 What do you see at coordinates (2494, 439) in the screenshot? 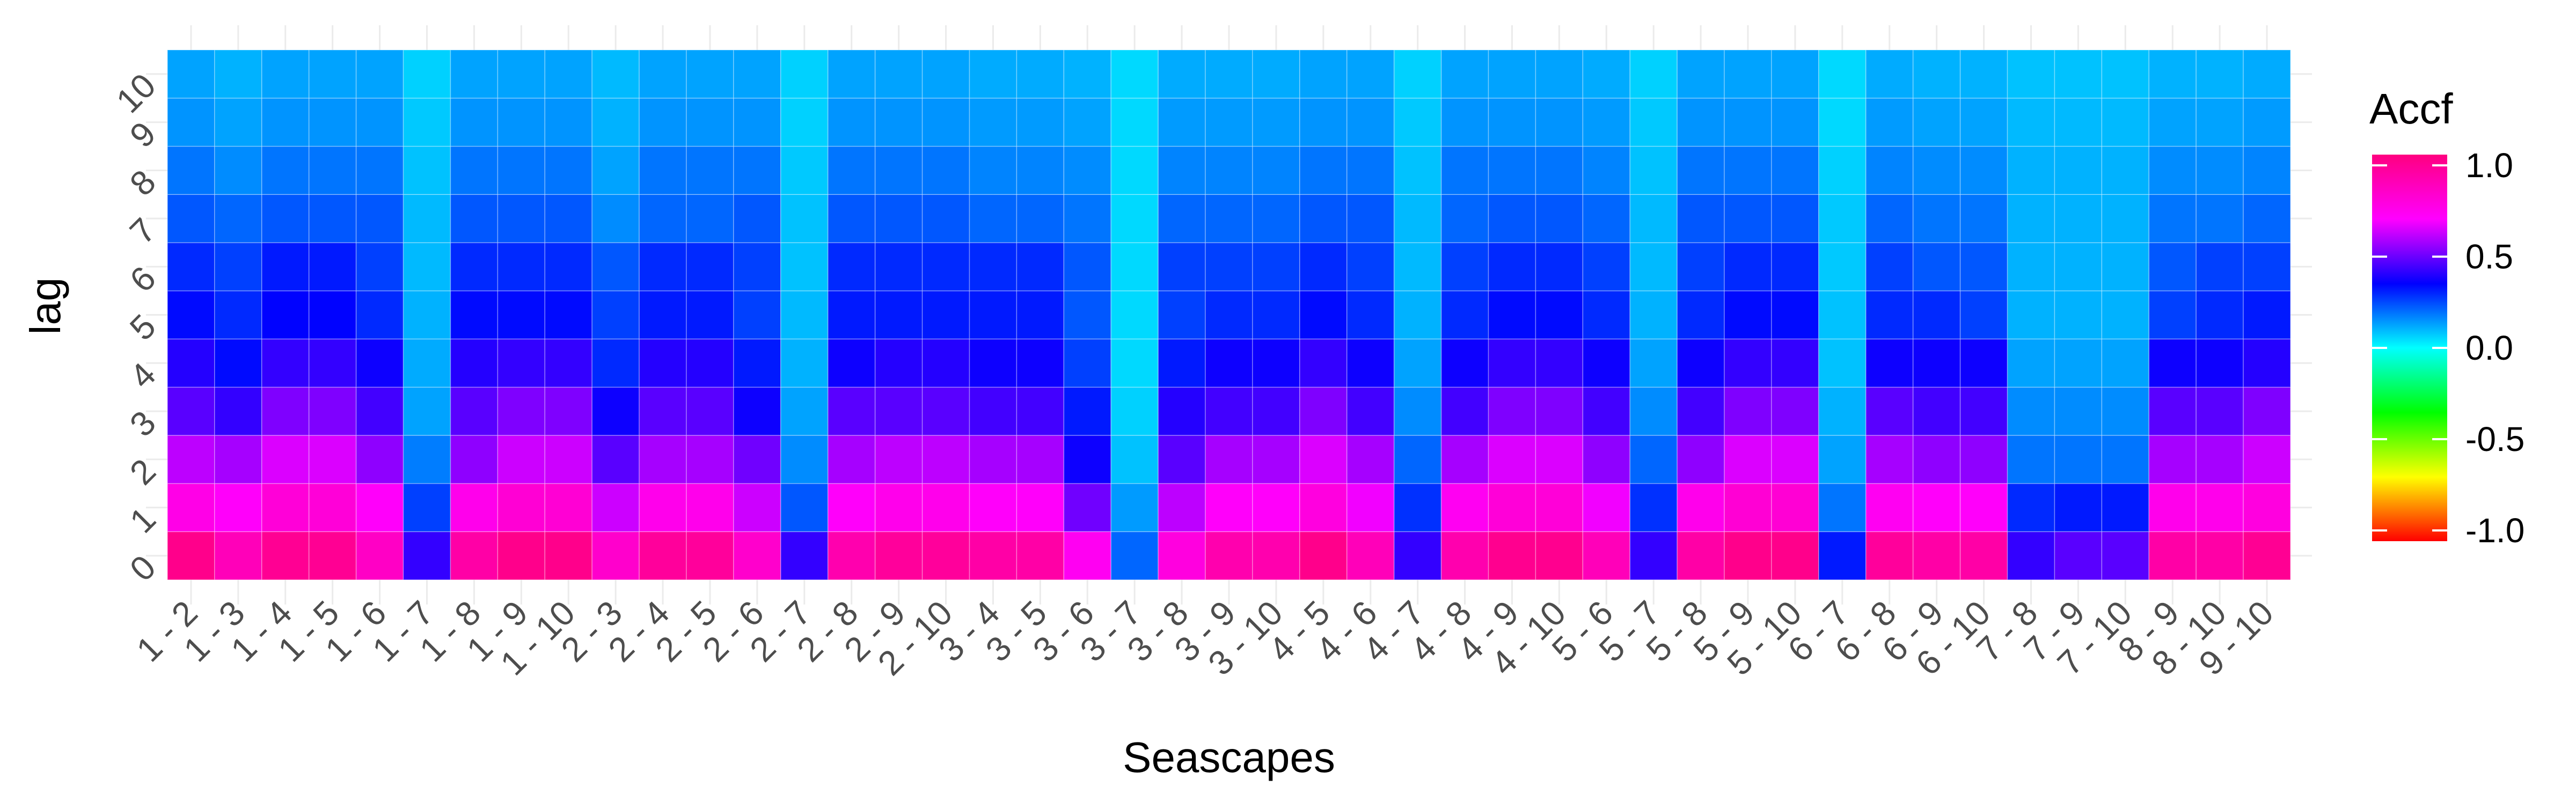
I see `legend-tick-label: -0.5` at bounding box center [2494, 439].